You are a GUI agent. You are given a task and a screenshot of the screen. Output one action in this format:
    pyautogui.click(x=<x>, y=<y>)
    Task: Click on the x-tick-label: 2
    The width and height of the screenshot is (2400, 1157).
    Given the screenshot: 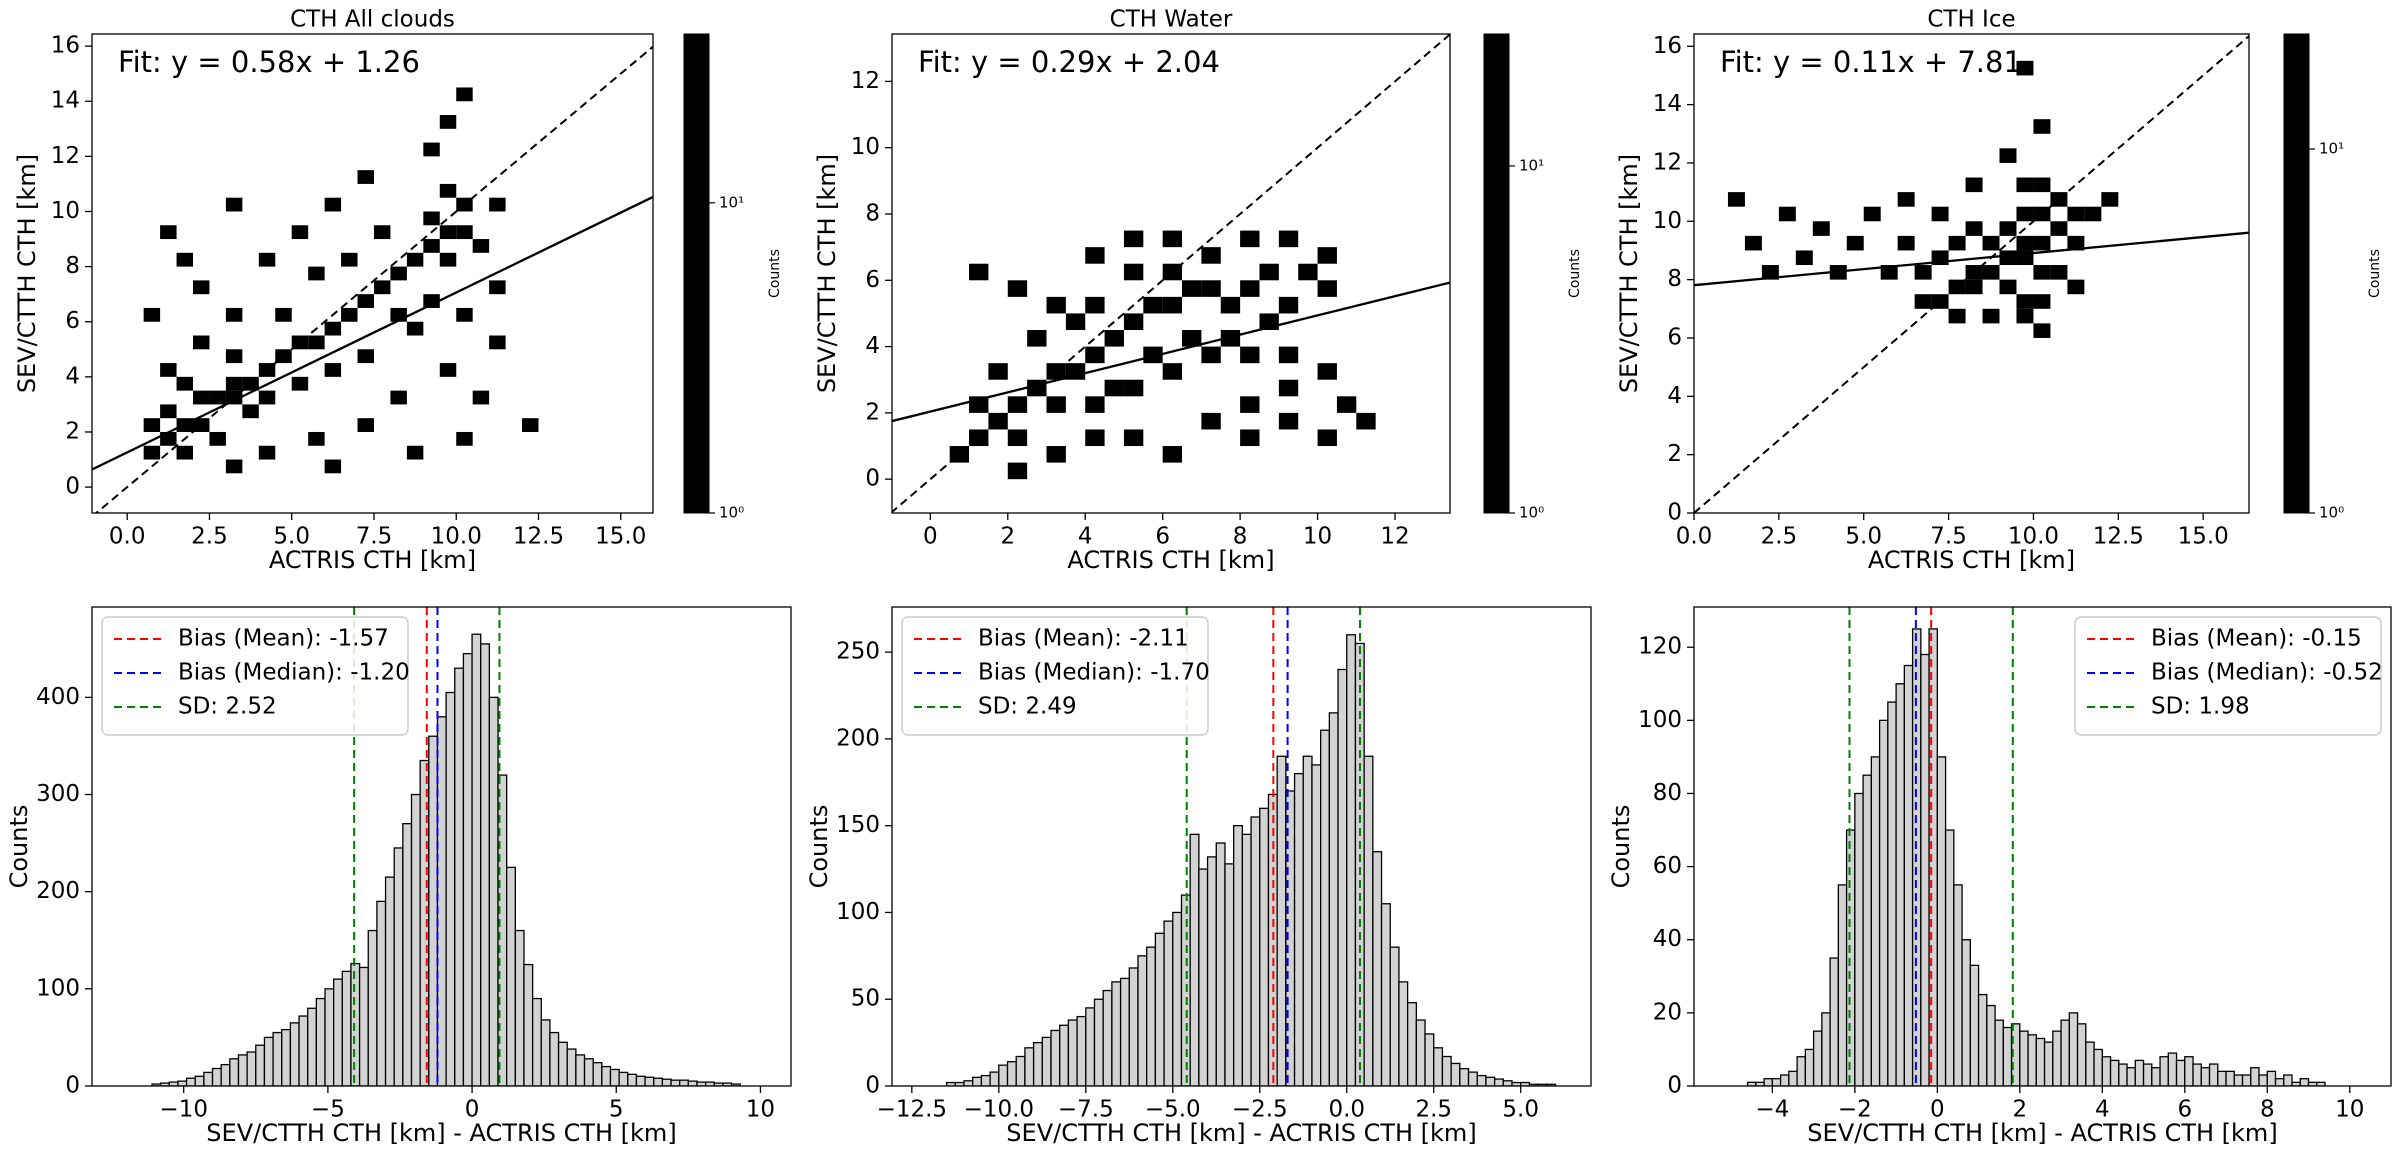 What is the action you would take?
    pyautogui.click(x=1007, y=537)
    